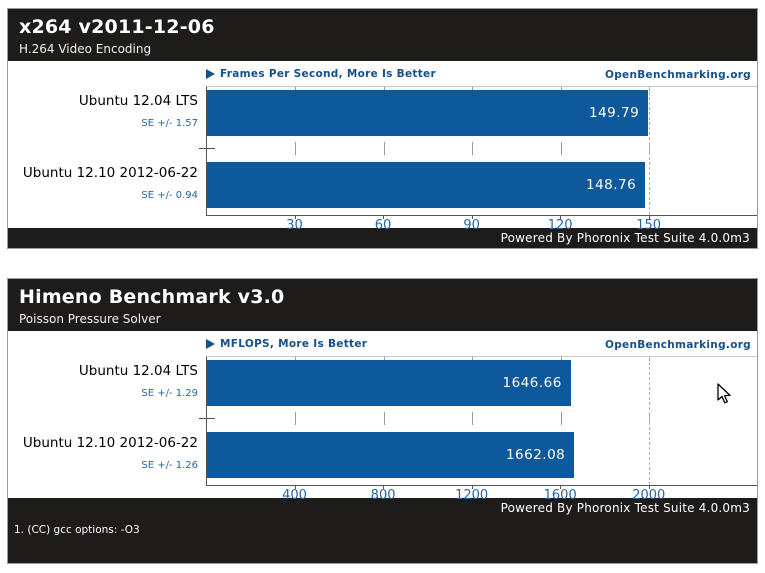  I want to click on chart-header: x264 v2011-12-06 H.264 Video Encoding, so click(382, 35).